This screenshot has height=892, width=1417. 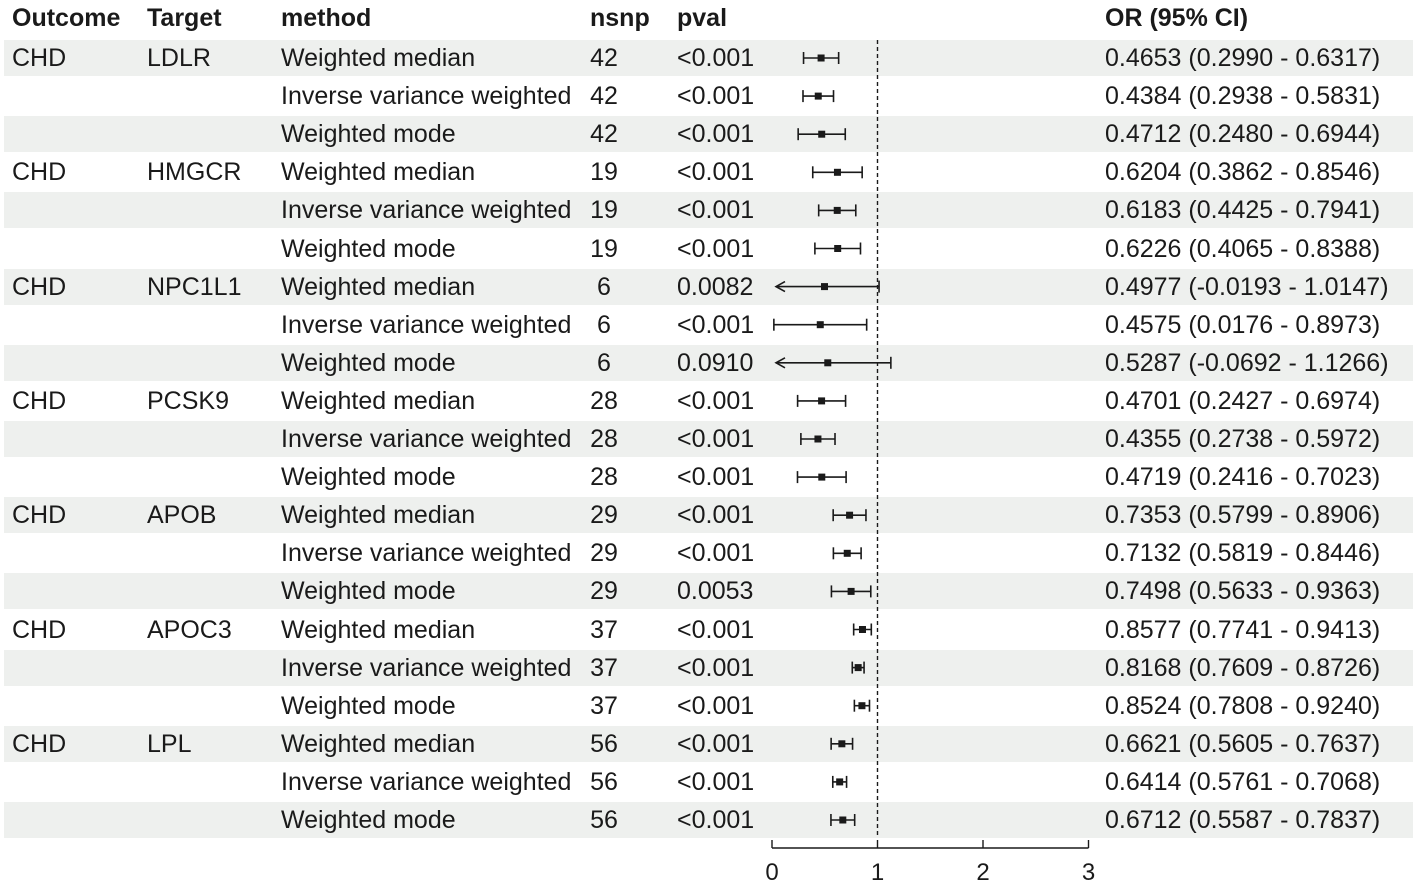 I want to click on or-ci-cell: 0.8168 (0.7609 - 0.8726), so click(x=1243, y=667).